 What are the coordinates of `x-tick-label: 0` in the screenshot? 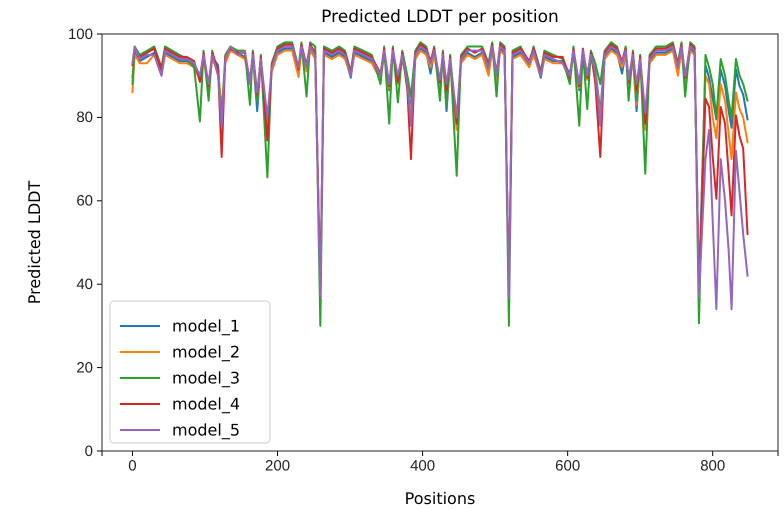 It's located at (132, 466).